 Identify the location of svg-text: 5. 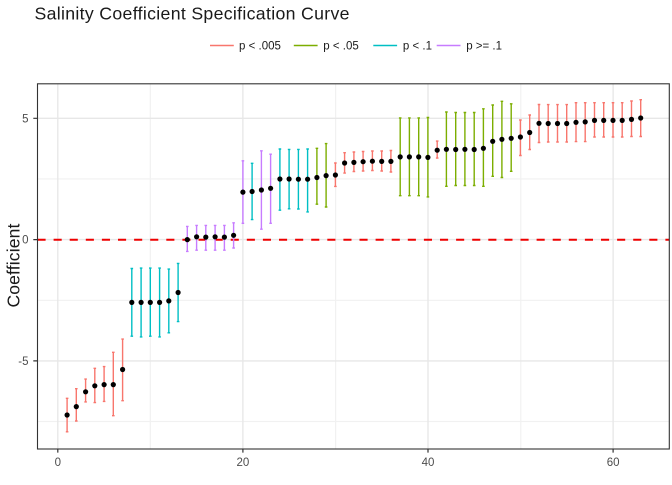
(25, 119).